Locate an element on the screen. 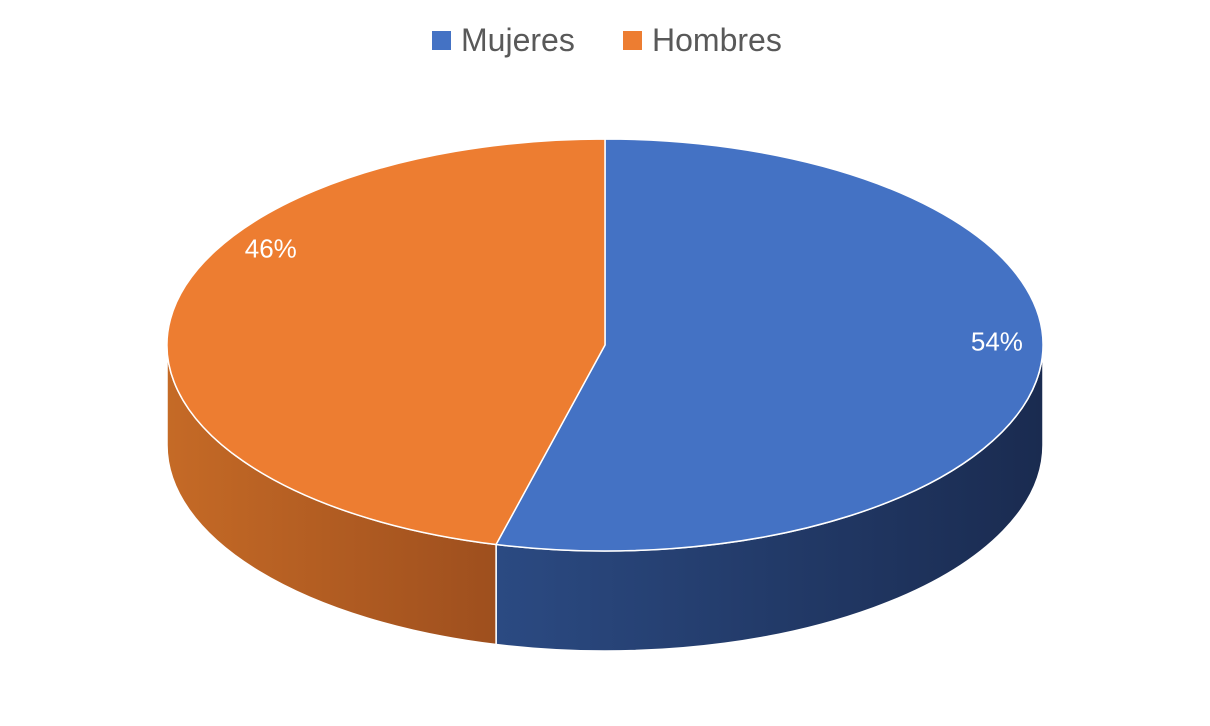  legend-swatch-hombres is located at coordinates (632, 40).